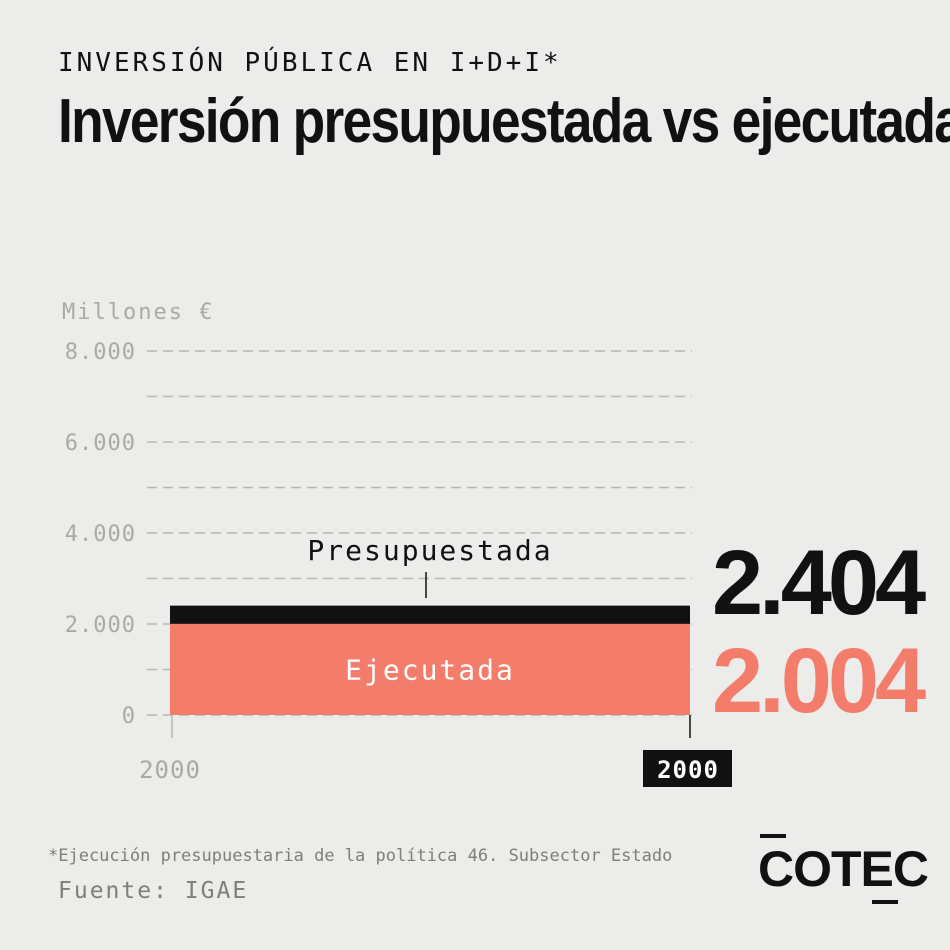 This screenshot has width=950, height=950. I want to click on x-axis: 2000 2000, so click(435, 751).